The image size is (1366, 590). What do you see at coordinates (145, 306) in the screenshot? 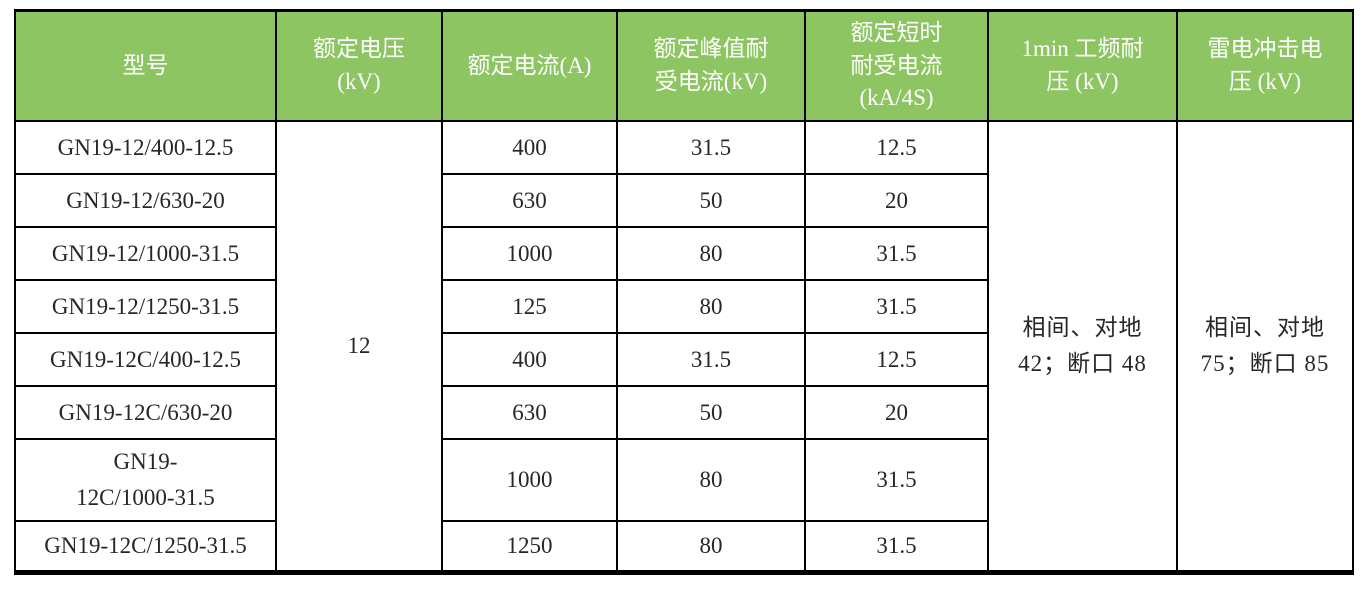
I see `cell-model: GN19-12/1250-31.5` at bounding box center [145, 306].